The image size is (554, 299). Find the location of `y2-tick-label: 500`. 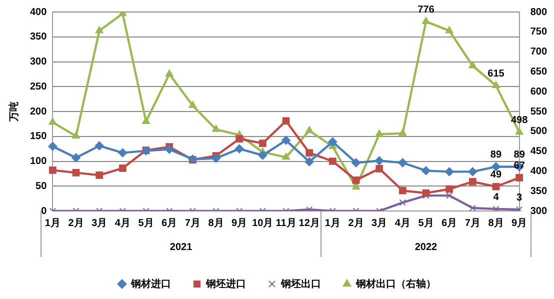

y2-tick-label: 500 is located at coordinates (539, 132).